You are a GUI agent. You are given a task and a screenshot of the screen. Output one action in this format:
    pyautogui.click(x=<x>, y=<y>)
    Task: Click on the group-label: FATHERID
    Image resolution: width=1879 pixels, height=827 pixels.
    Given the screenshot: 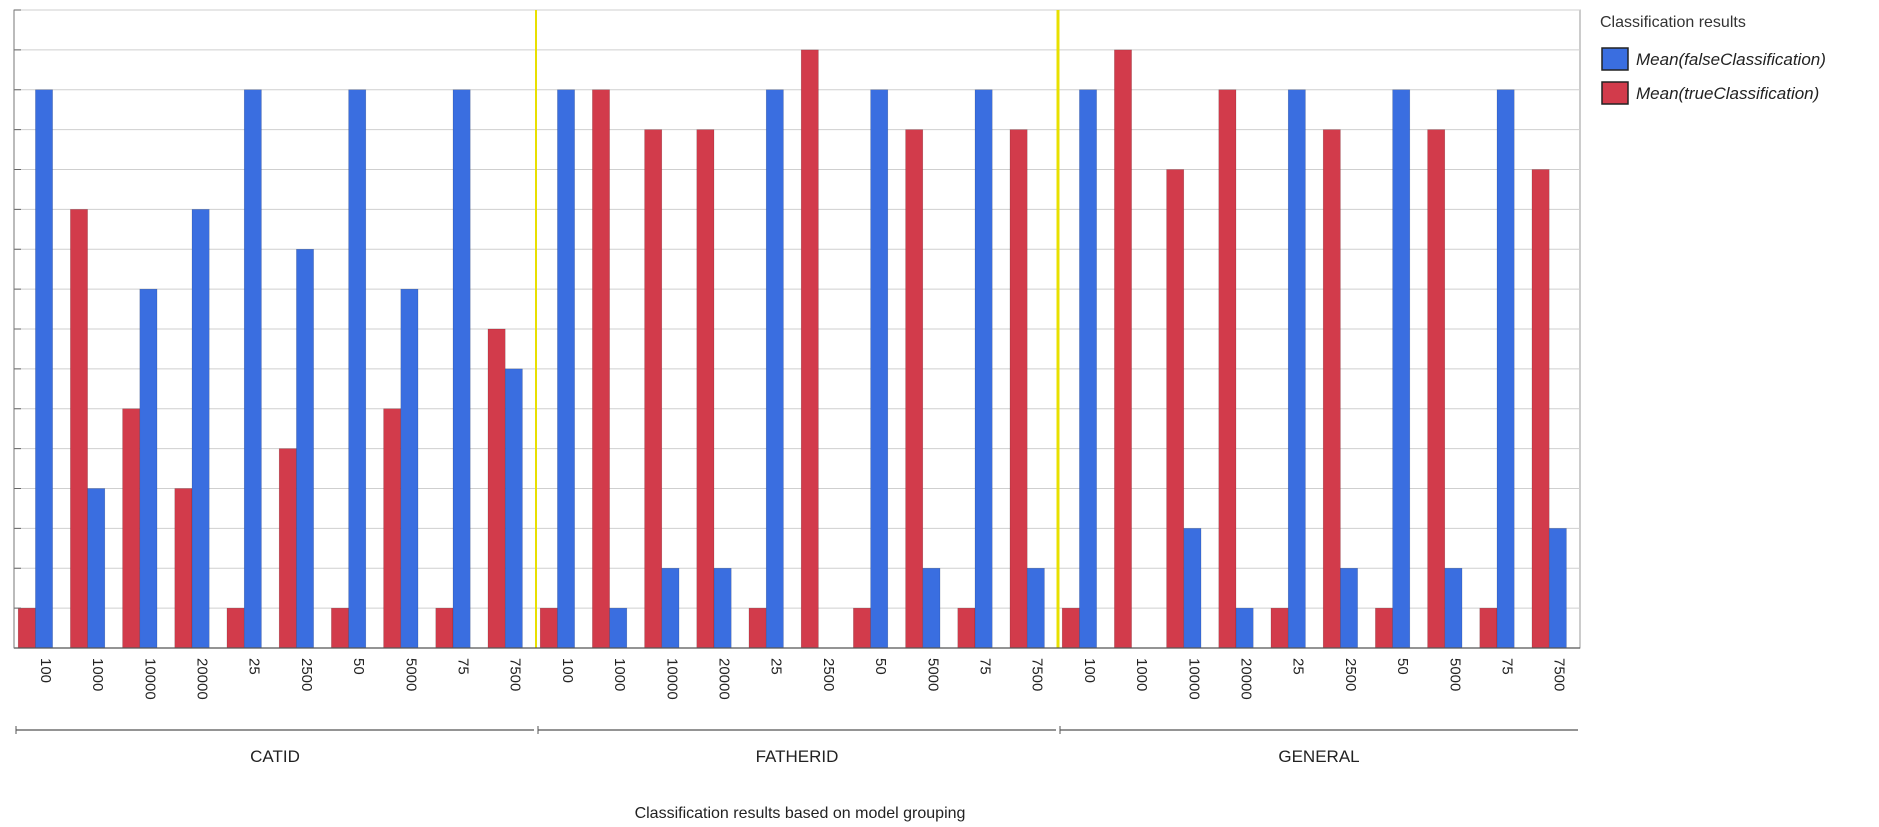 What is the action you would take?
    pyautogui.click(x=797, y=756)
    